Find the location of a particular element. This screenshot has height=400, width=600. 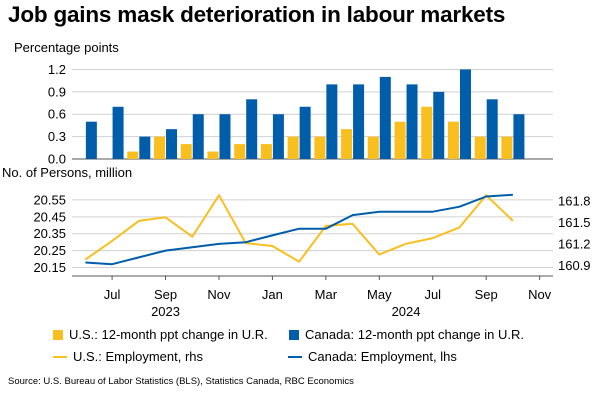

x-tick-label-nov-2: Nov is located at coordinates (219, 294).